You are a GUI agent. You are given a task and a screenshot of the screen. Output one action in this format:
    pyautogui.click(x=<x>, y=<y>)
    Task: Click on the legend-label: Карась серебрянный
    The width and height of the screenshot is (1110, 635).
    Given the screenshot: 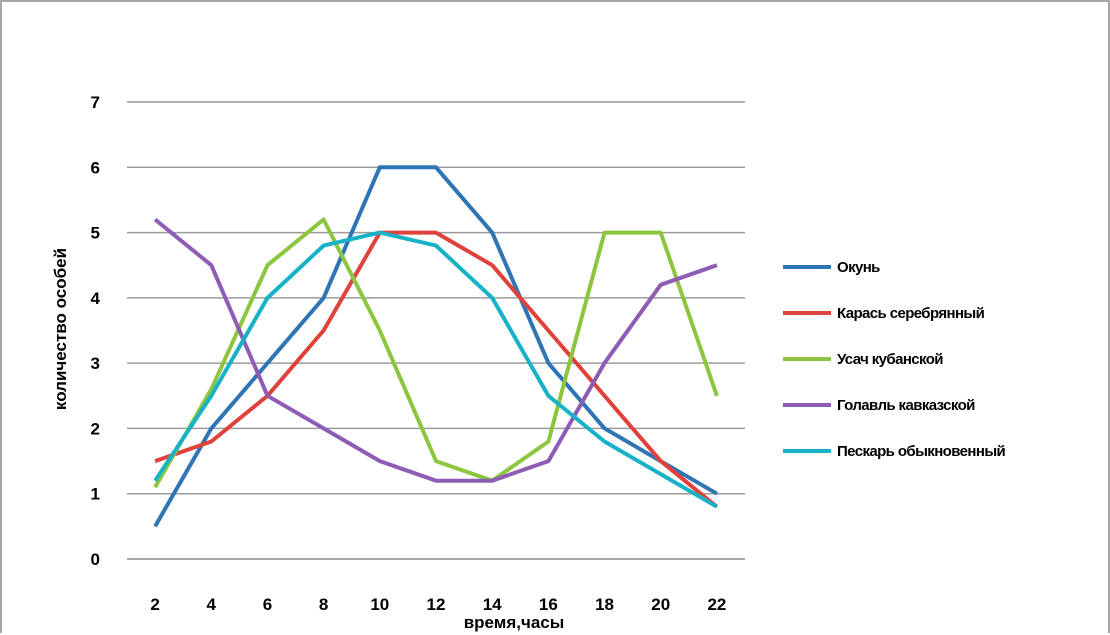 What is the action you would take?
    pyautogui.click(x=911, y=313)
    